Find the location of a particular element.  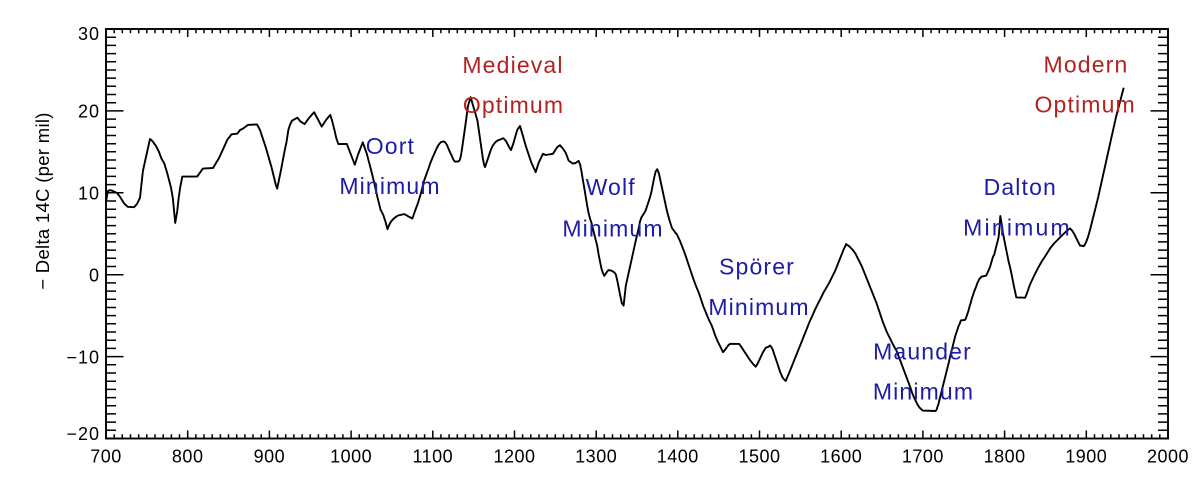

svg-text: 1200 is located at coordinates (514, 457).